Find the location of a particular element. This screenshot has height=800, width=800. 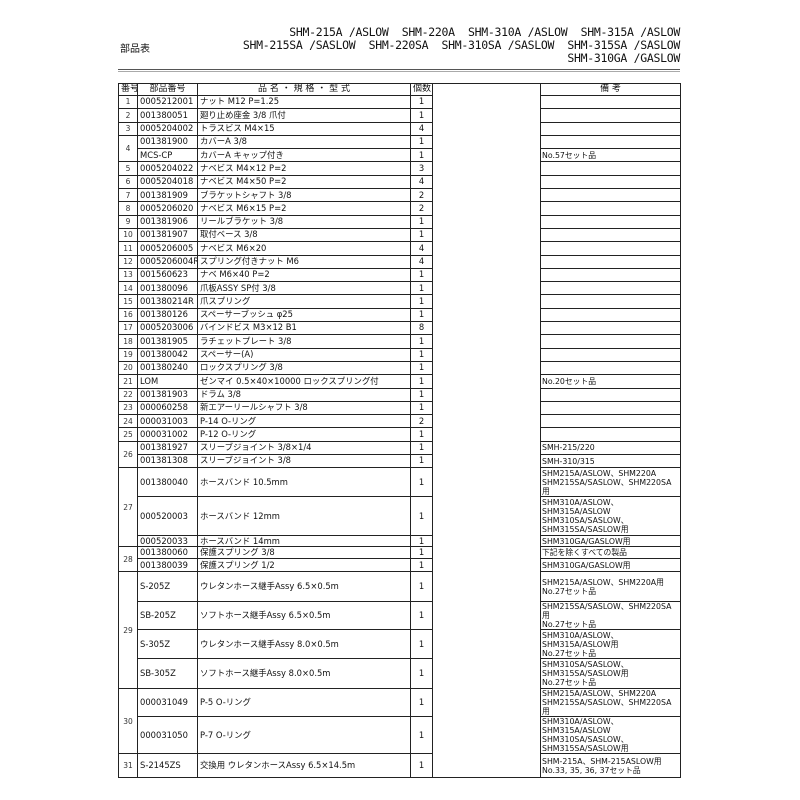

table-row: 7 001381909 ブラケットシャフト 3/8 2 is located at coordinates (399, 195).